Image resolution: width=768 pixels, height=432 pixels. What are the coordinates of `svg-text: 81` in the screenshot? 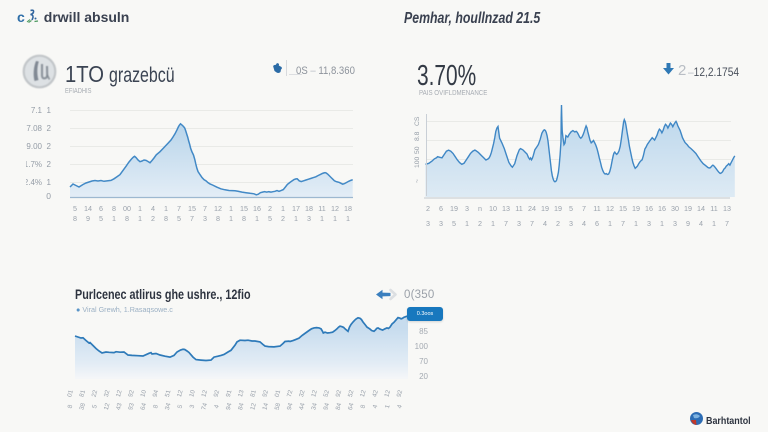 It's located at (253, 393).